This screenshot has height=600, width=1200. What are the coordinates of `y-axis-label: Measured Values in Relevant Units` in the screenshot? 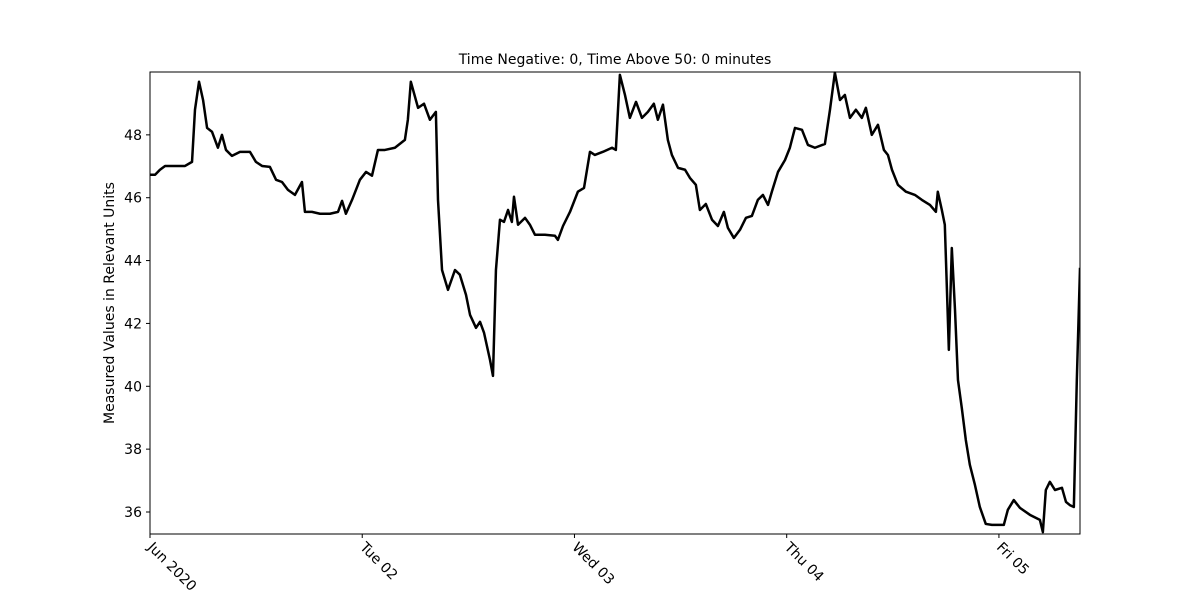 It's located at (110, 303).